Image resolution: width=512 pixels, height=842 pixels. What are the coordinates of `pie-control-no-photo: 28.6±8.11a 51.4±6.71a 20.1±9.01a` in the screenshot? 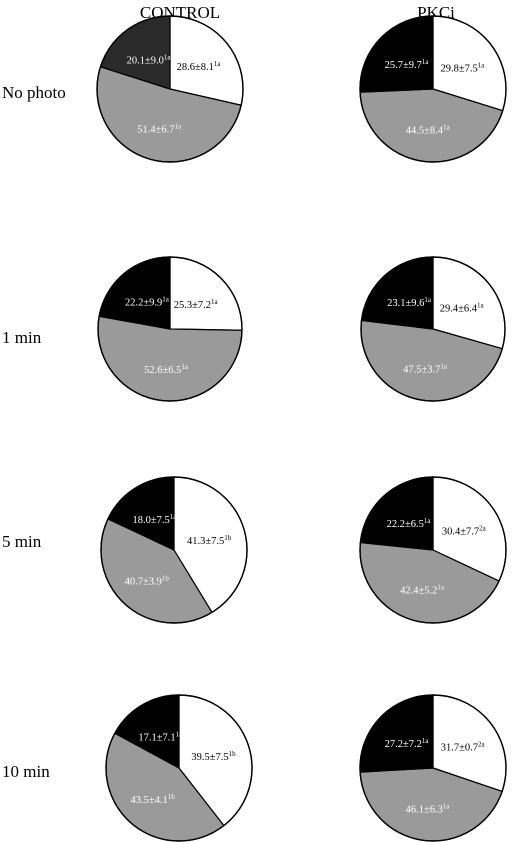 It's located at (170, 89).